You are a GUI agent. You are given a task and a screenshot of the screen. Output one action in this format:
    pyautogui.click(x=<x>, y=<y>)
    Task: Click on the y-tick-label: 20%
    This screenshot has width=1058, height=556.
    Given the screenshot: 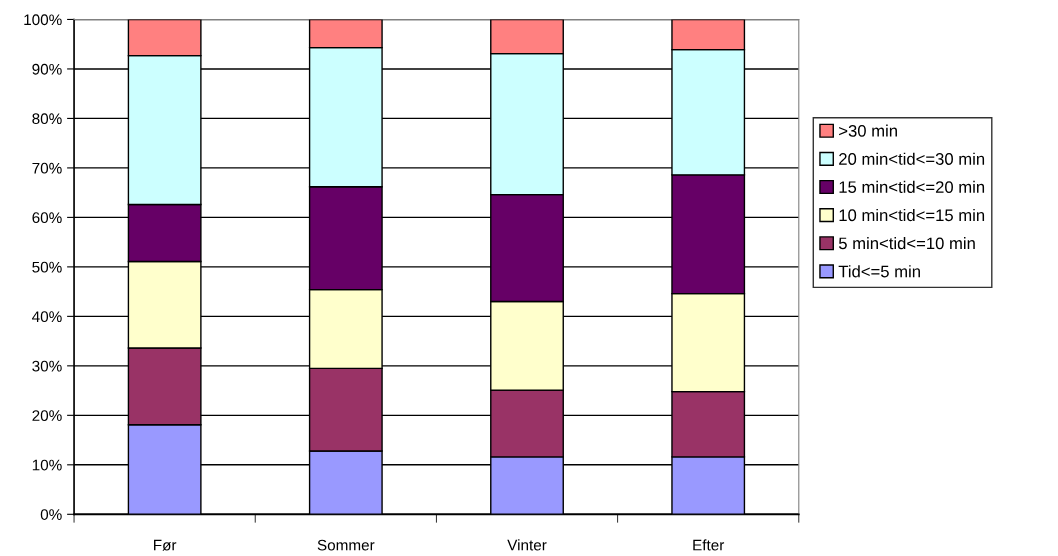 What is the action you would take?
    pyautogui.click(x=47, y=416)
    